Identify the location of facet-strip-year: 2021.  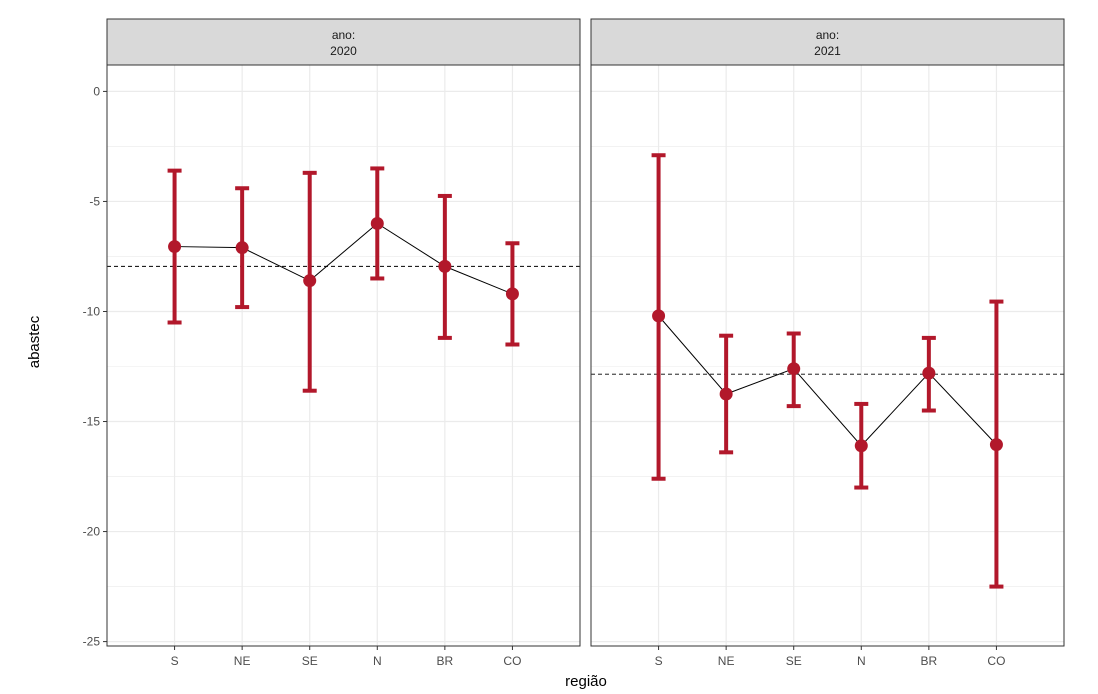
(827, 51).